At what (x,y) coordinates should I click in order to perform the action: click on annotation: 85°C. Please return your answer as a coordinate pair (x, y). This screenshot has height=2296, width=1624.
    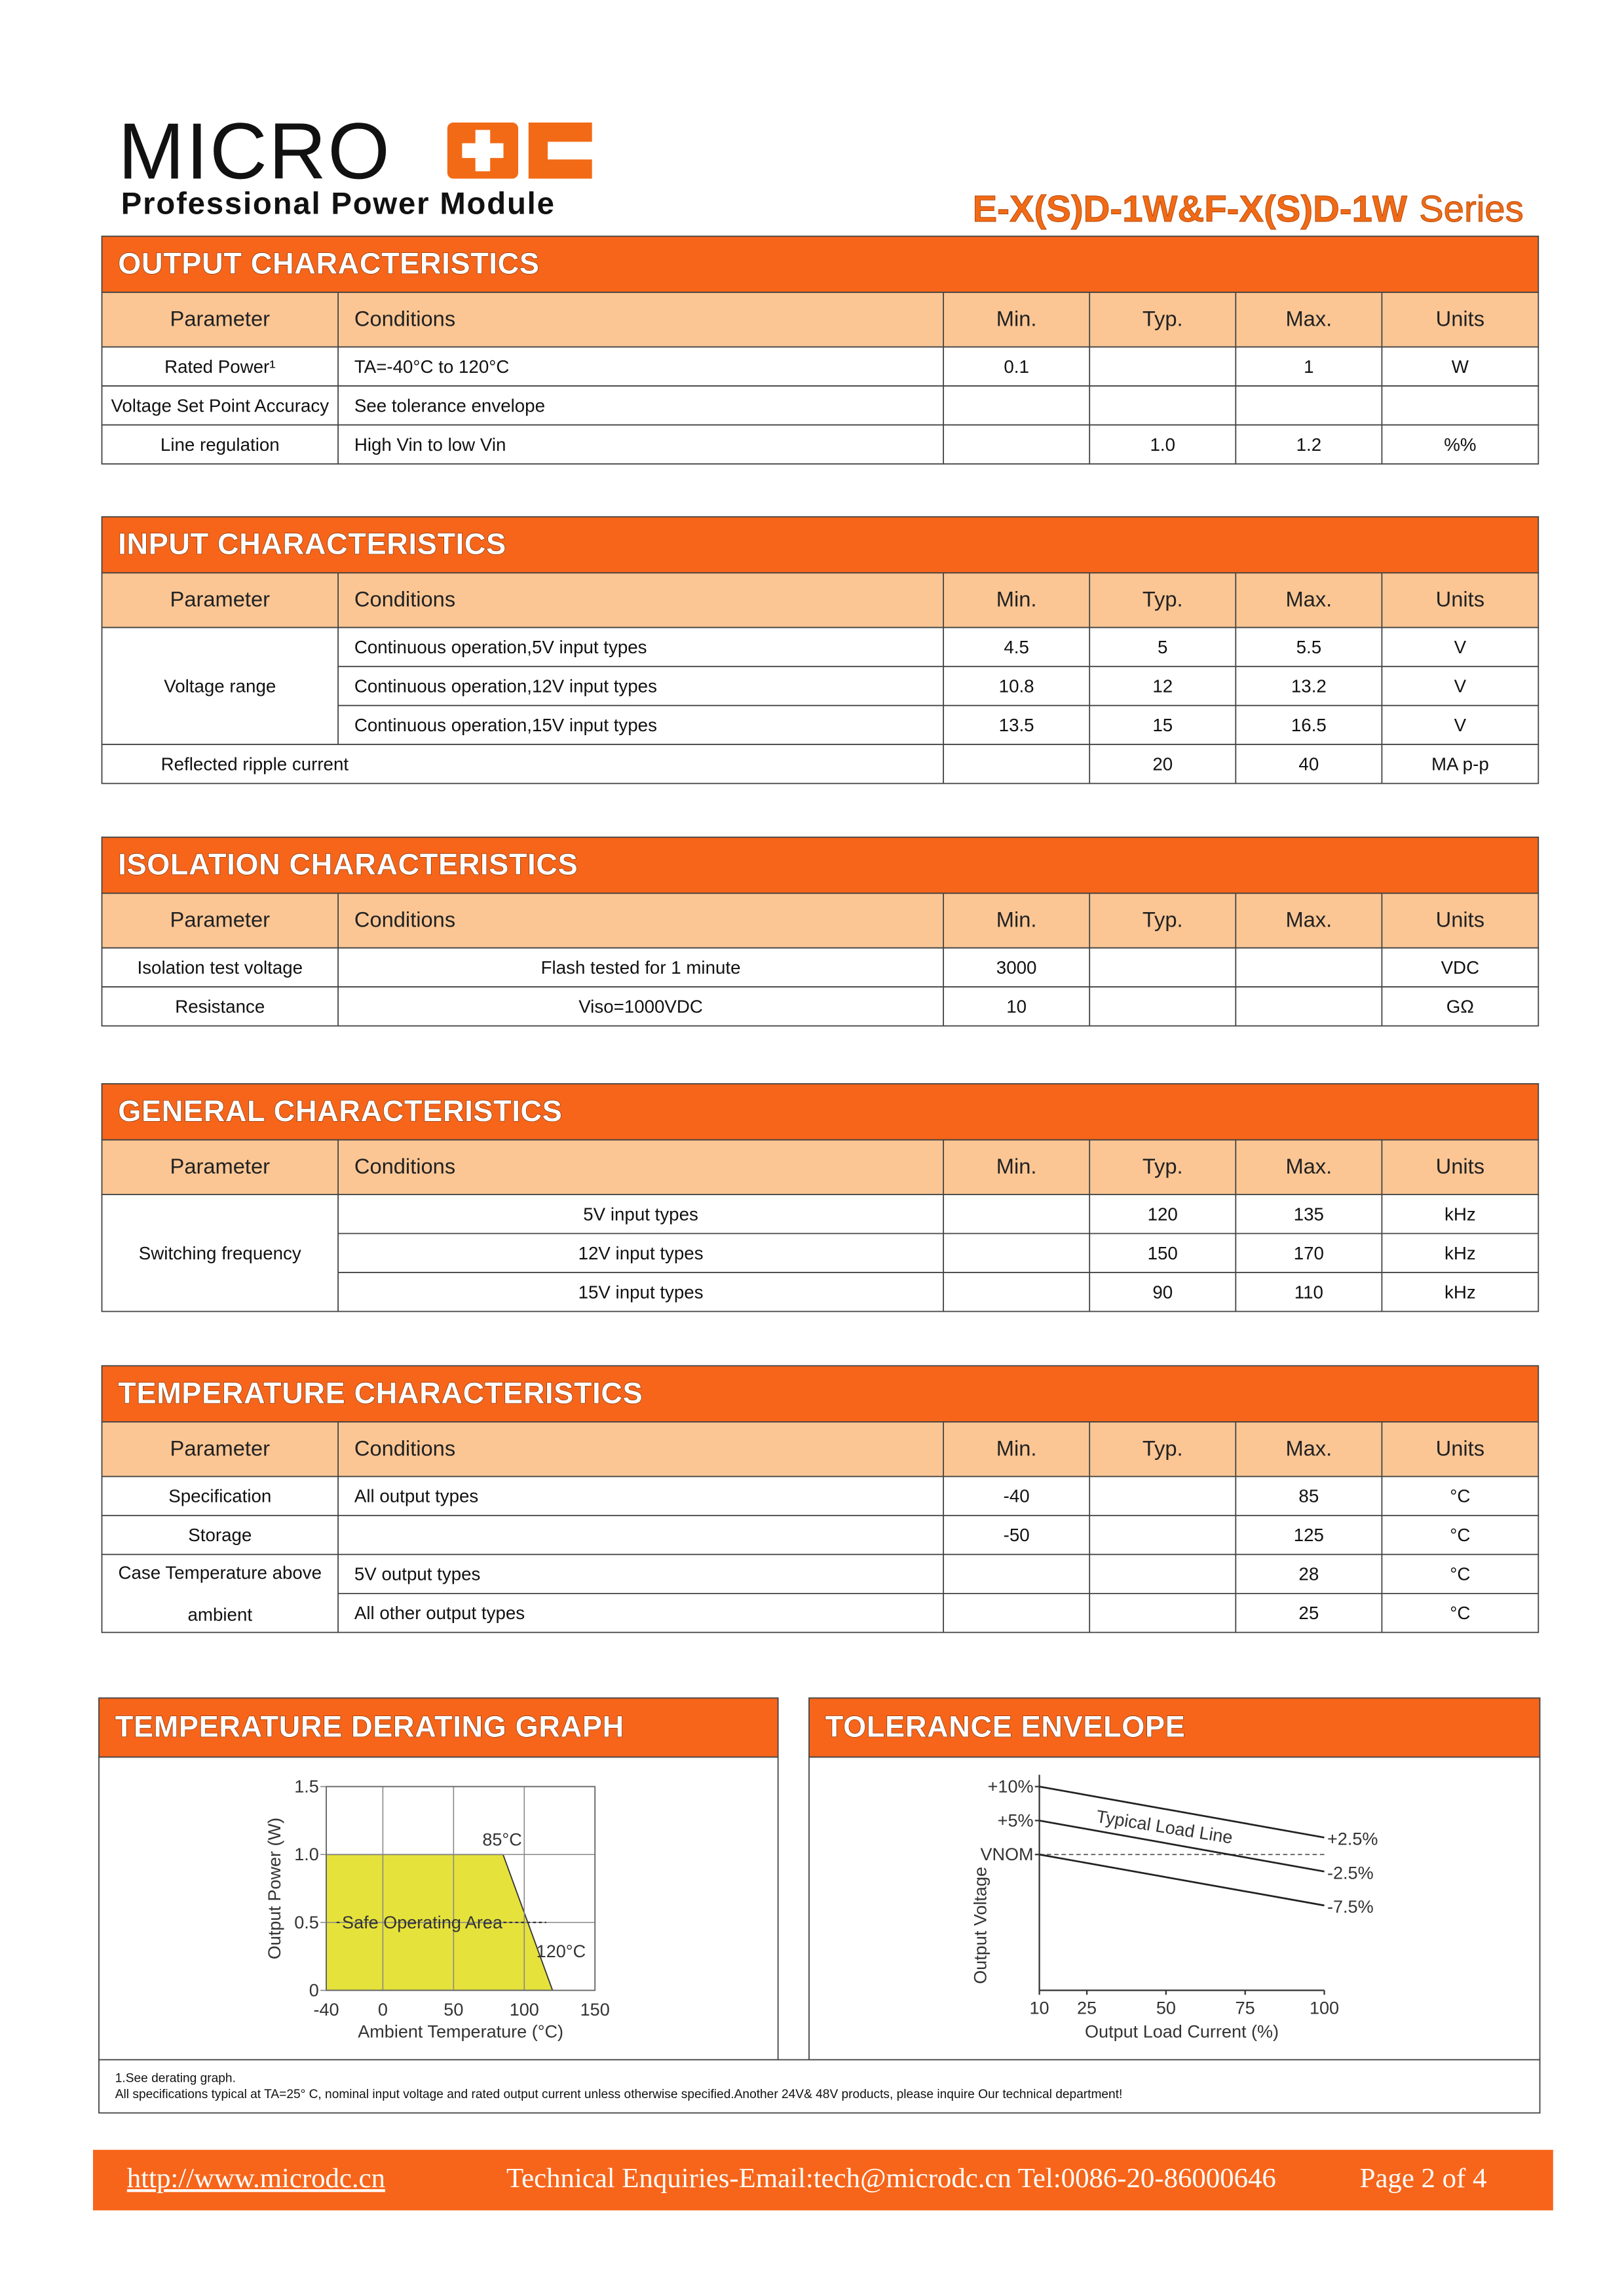
    Looking at the image, I should click on (501, 1840).